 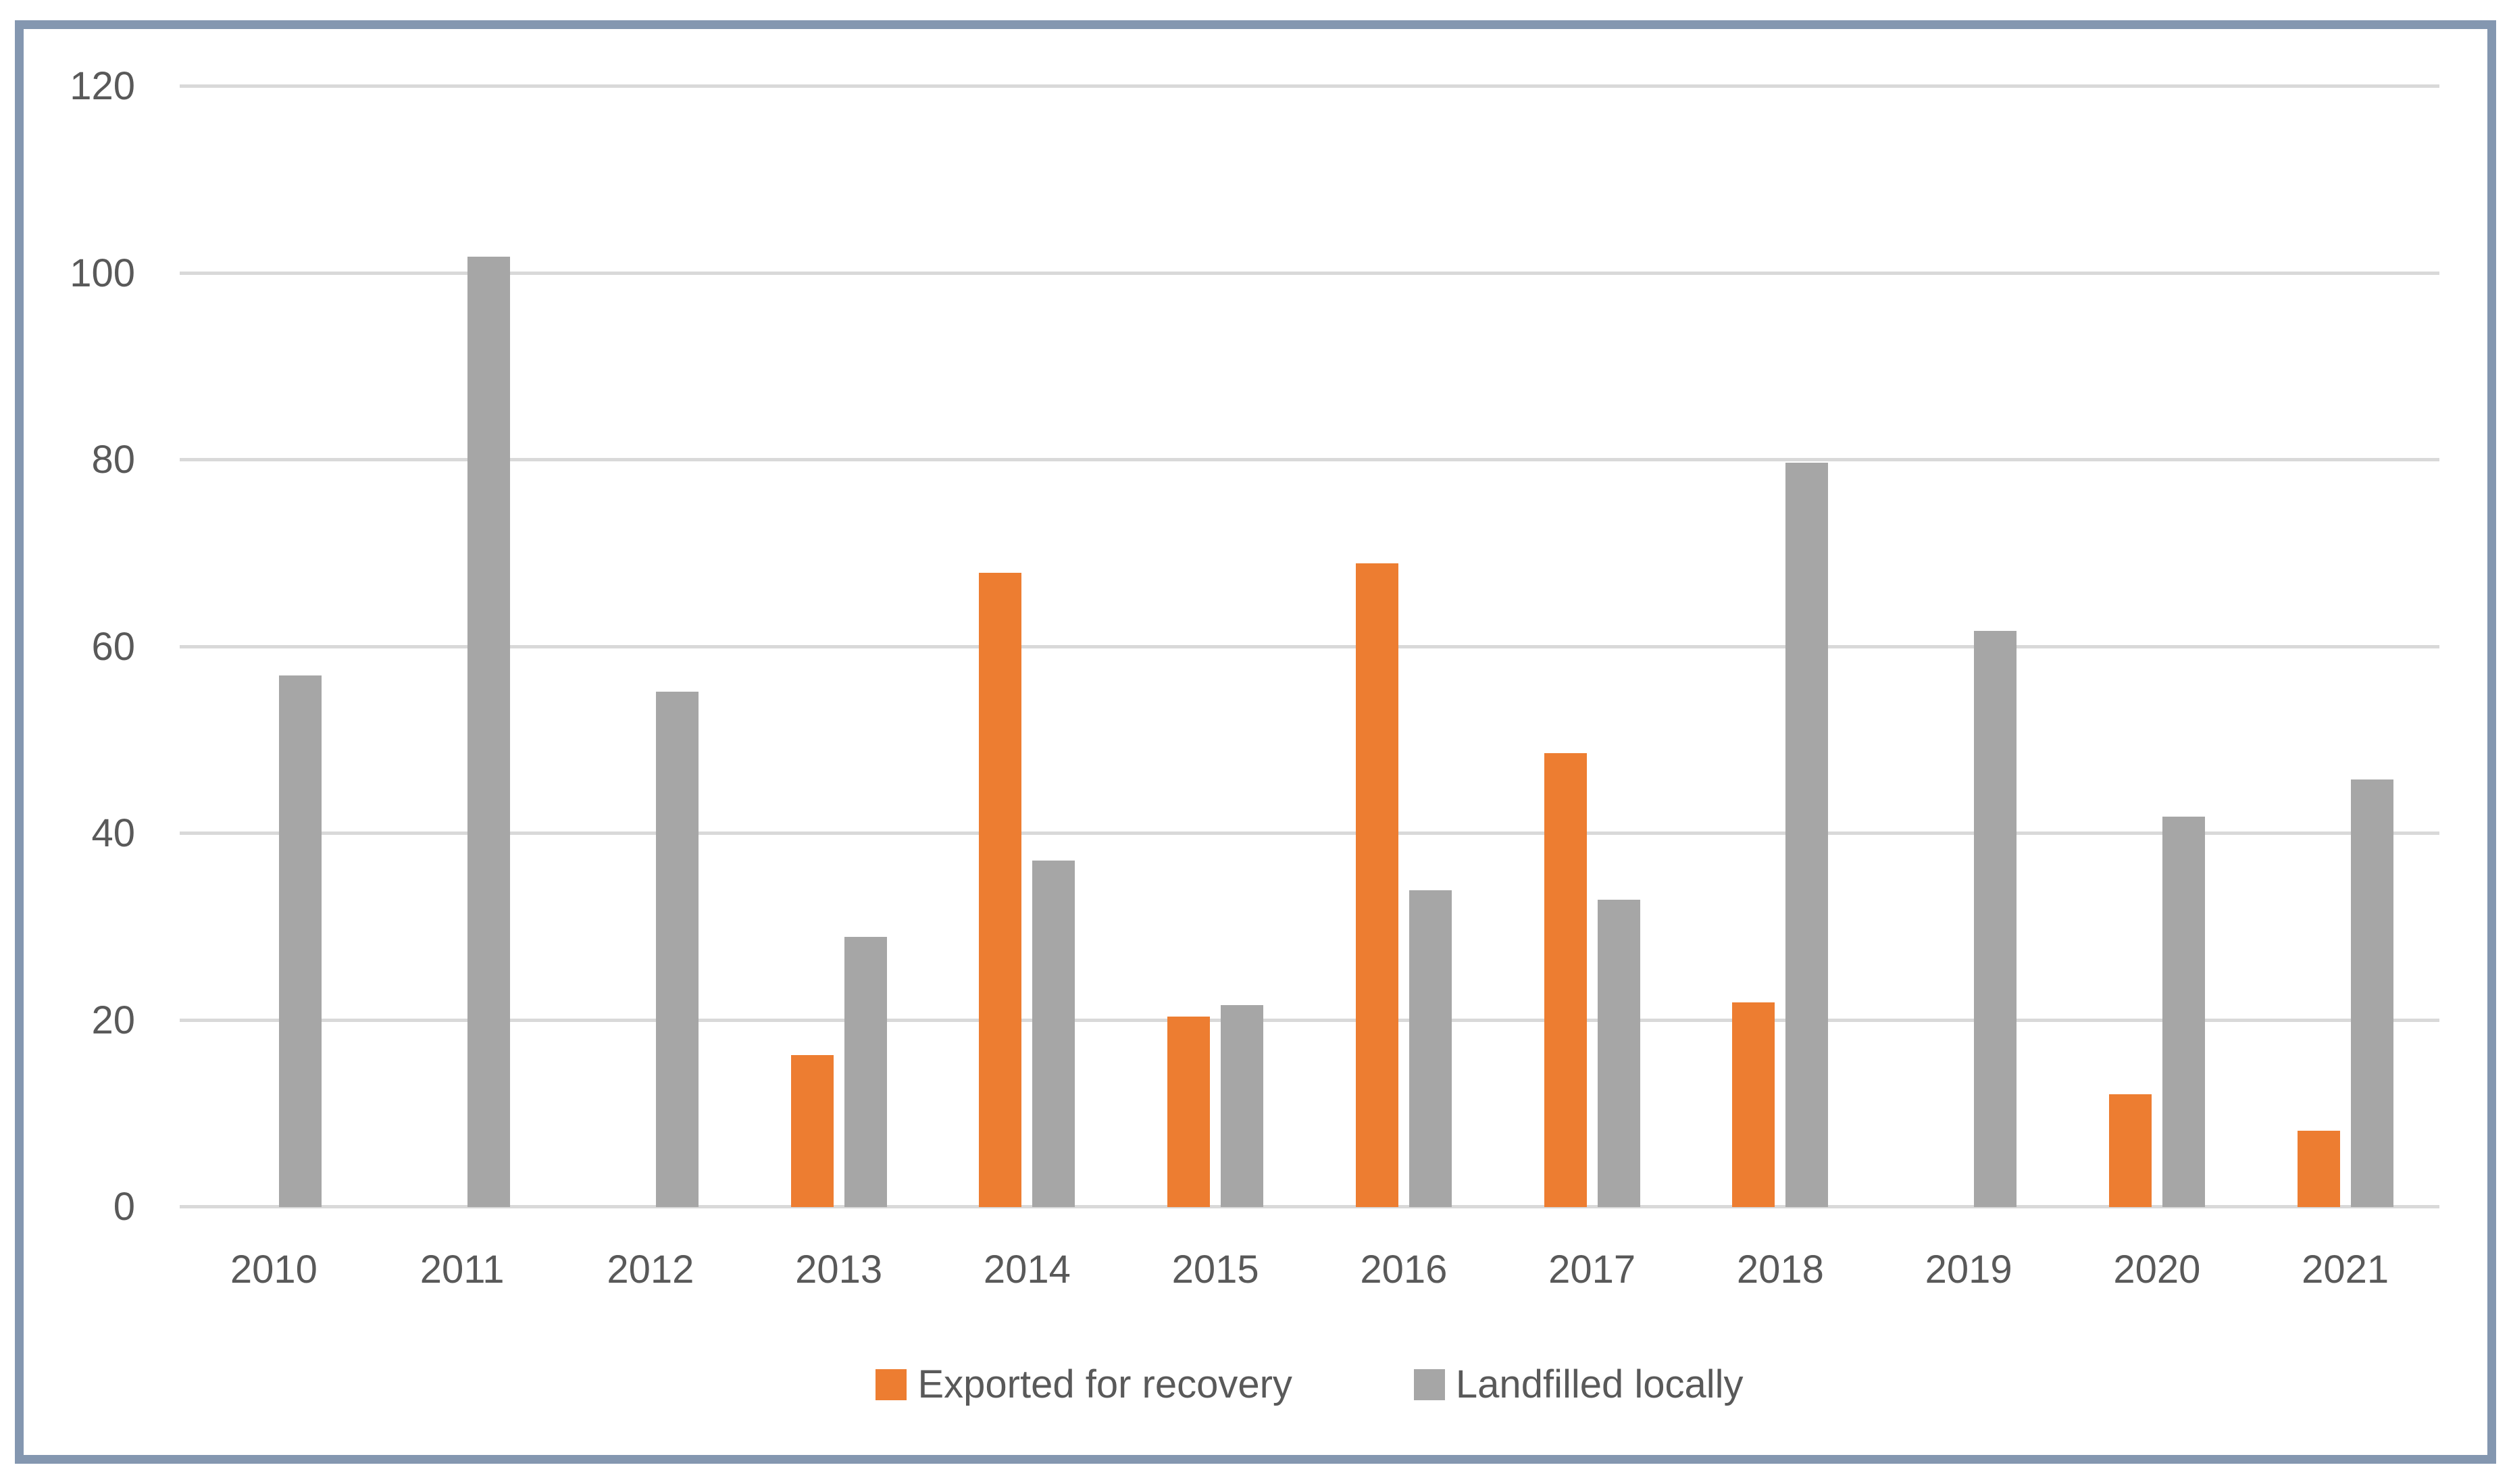 I want to click on legend-label-exported-for-recovery: Exported for recovery, so click(x=1104, y=1384).